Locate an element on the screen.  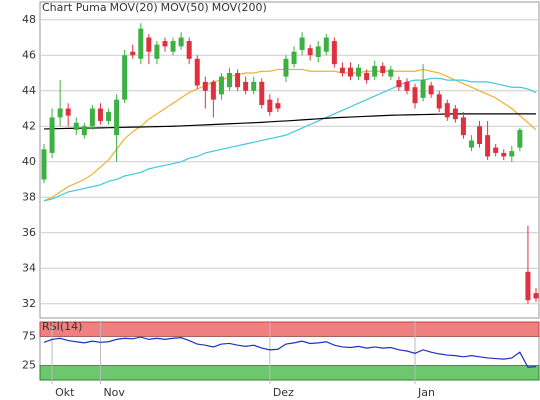
oversold-band is located at coordinates (289, 373).